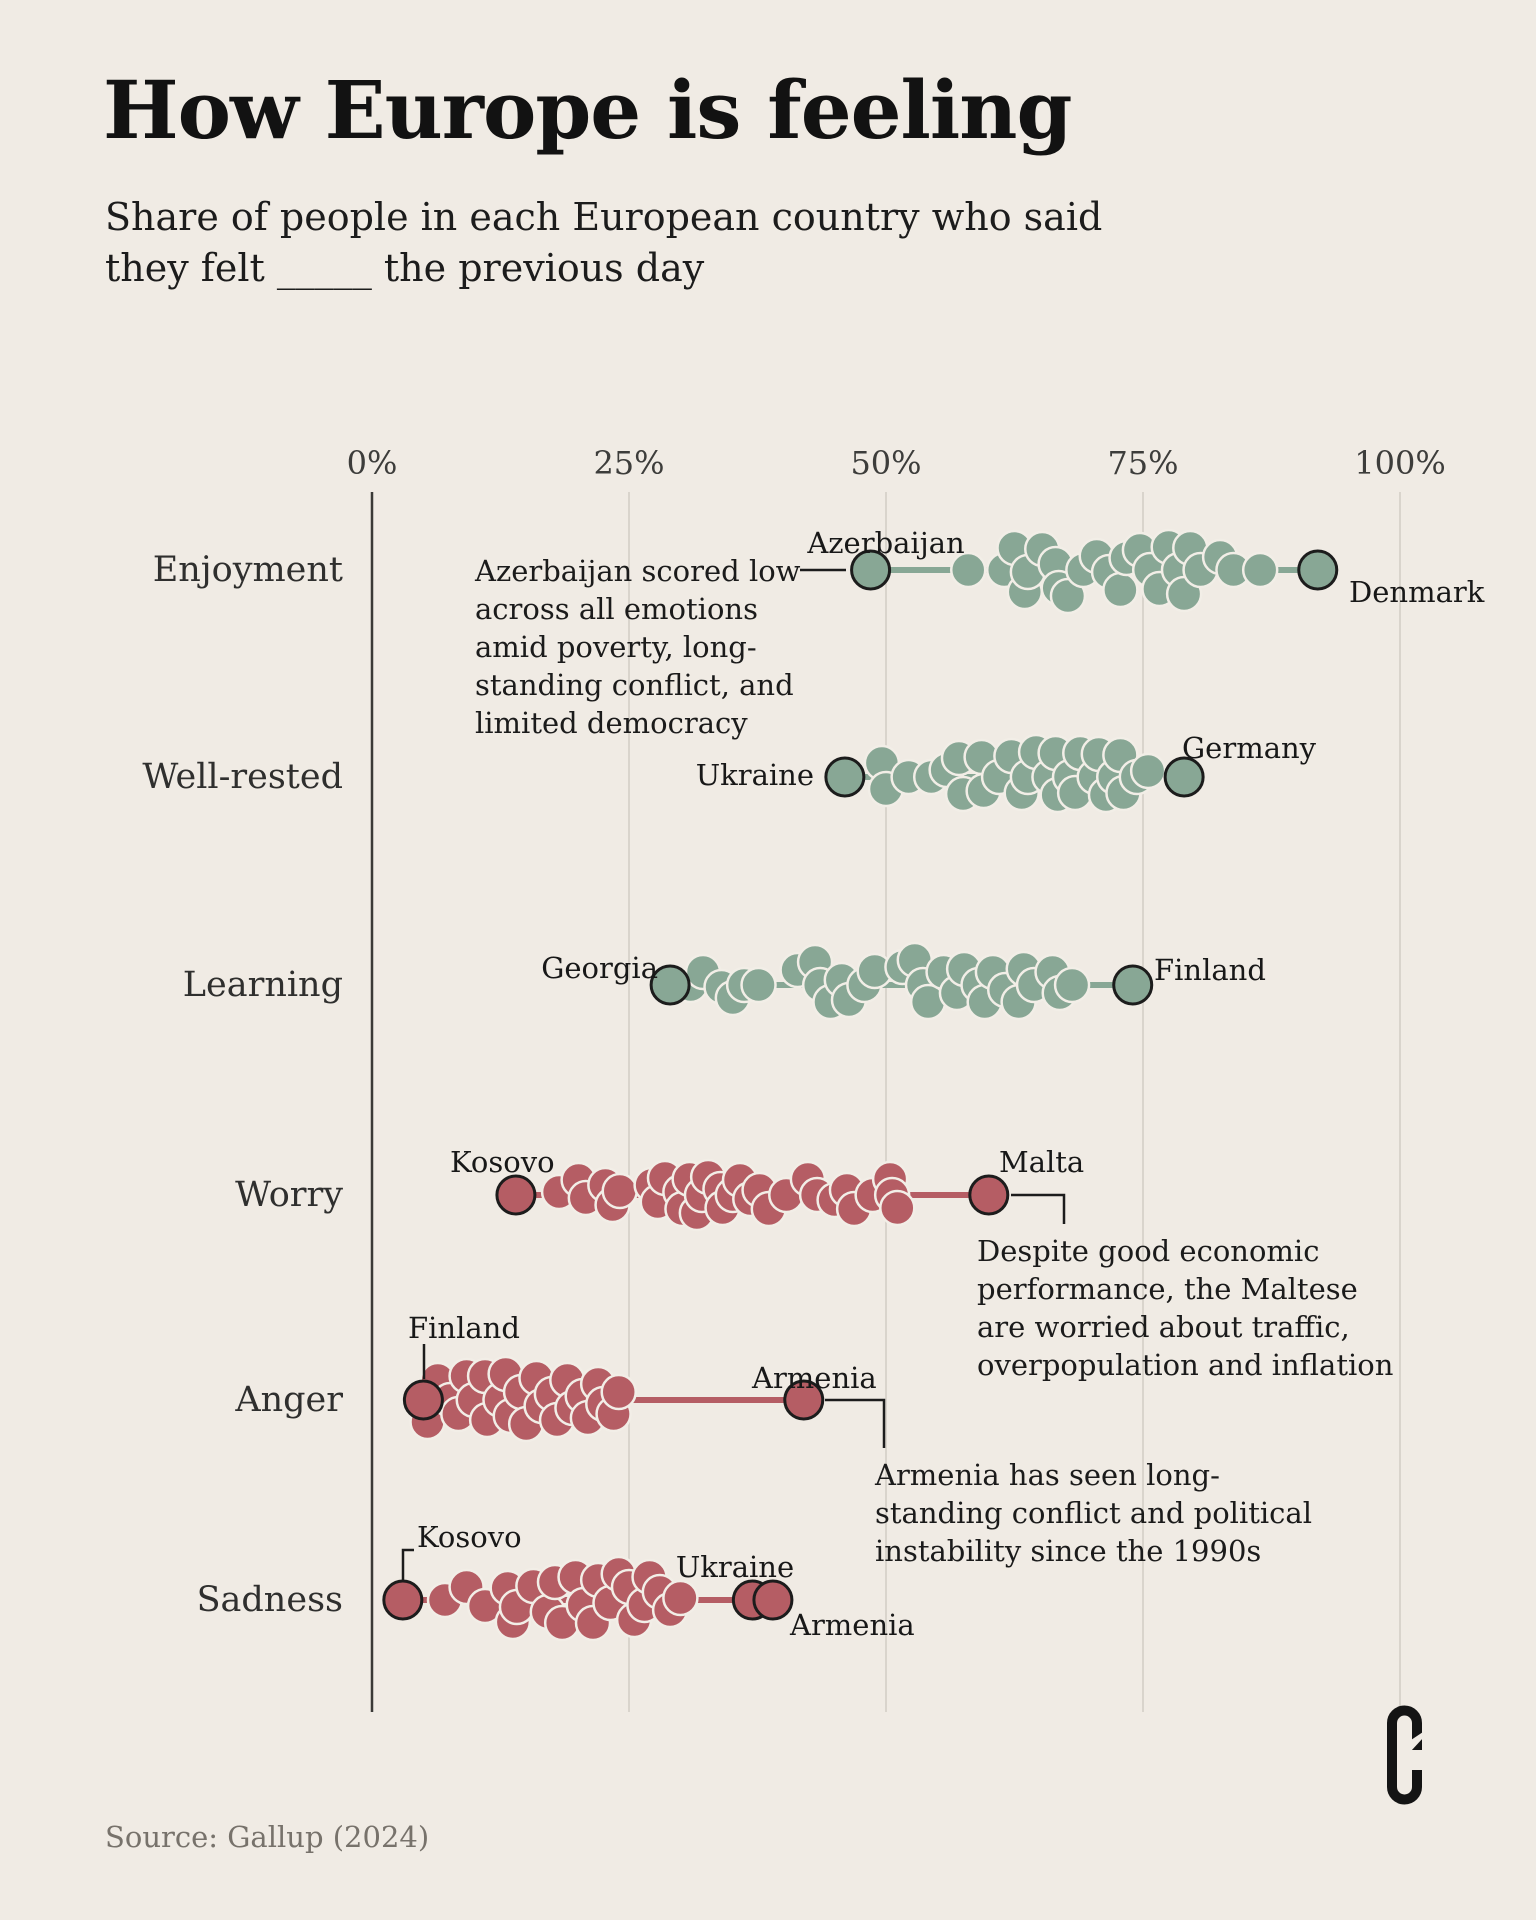 The image size is (1536, 1920). I want to click on endpoint-sadness-kosovo, so click(403, 1600).